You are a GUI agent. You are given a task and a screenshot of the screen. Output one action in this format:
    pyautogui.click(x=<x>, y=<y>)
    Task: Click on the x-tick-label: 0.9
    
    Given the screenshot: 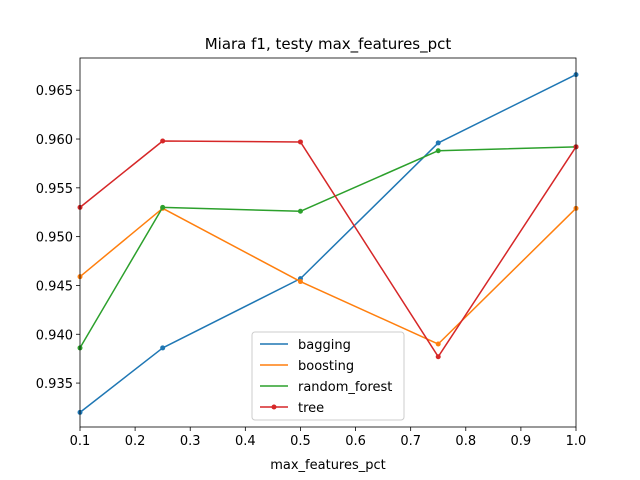 What is the action you would take?
    pyautogui.click(x=521, y=441)
    